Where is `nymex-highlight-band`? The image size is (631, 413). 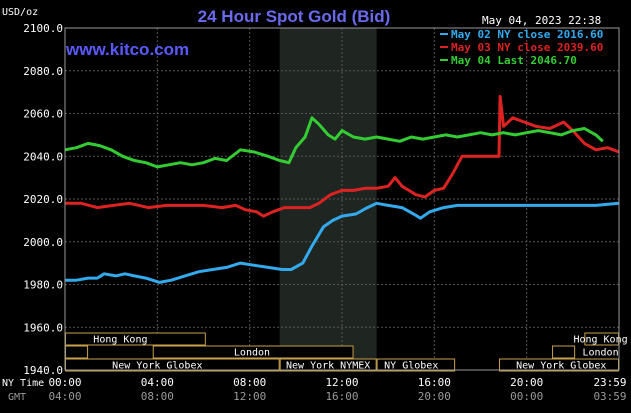 nymex-highlight-band is located at coordinates (328, 199).